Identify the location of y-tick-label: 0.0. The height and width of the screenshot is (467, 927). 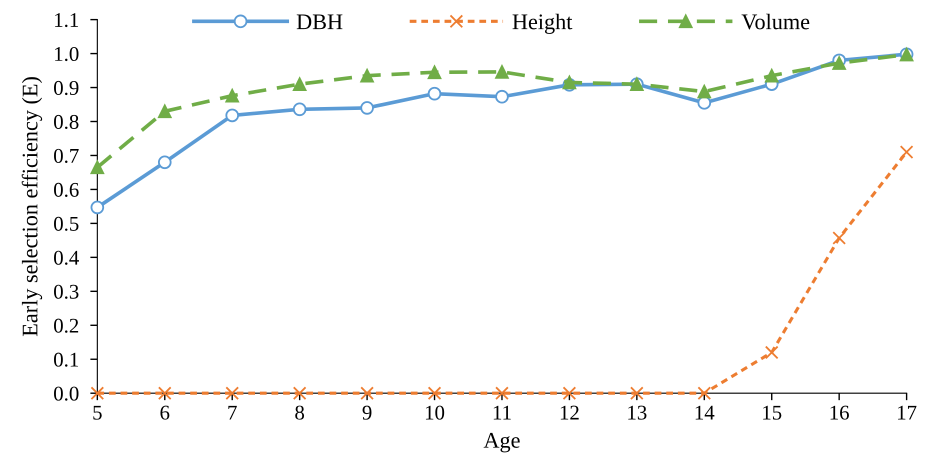
(66, 393).